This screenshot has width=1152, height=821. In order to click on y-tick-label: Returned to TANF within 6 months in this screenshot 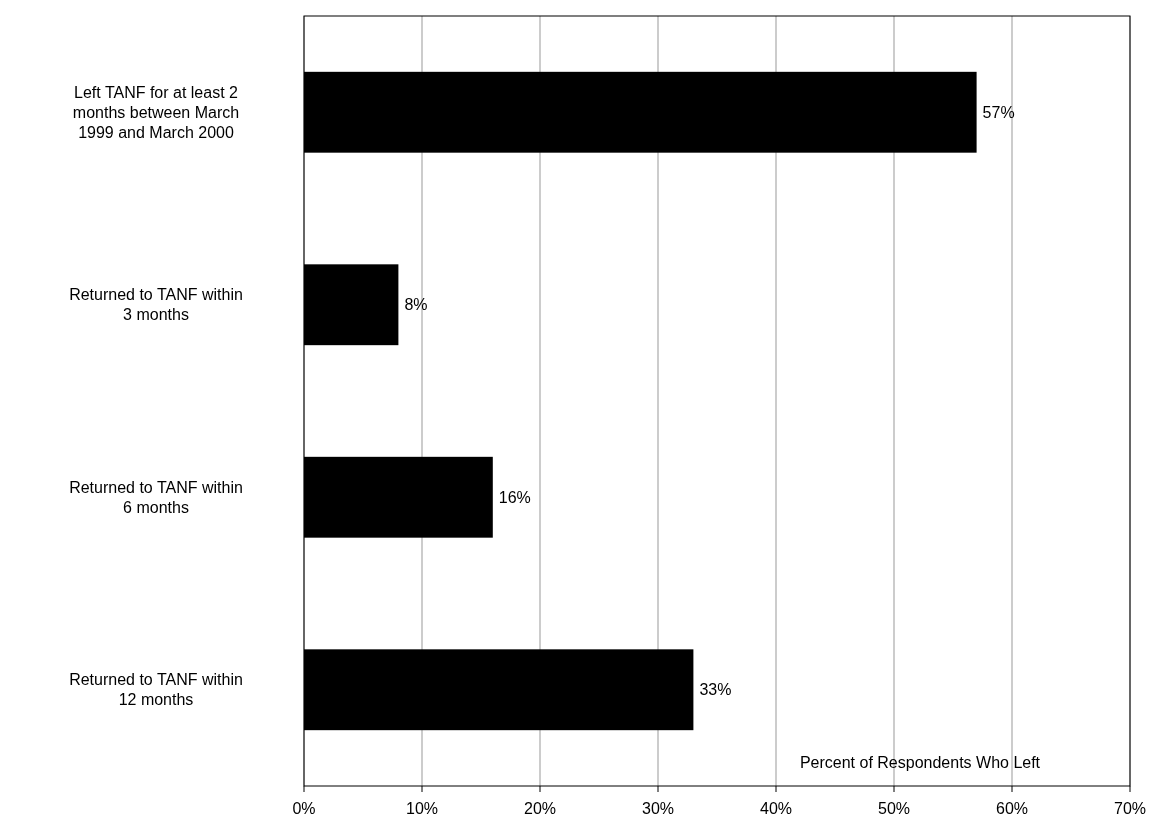, I will do `click(156, 497)`.